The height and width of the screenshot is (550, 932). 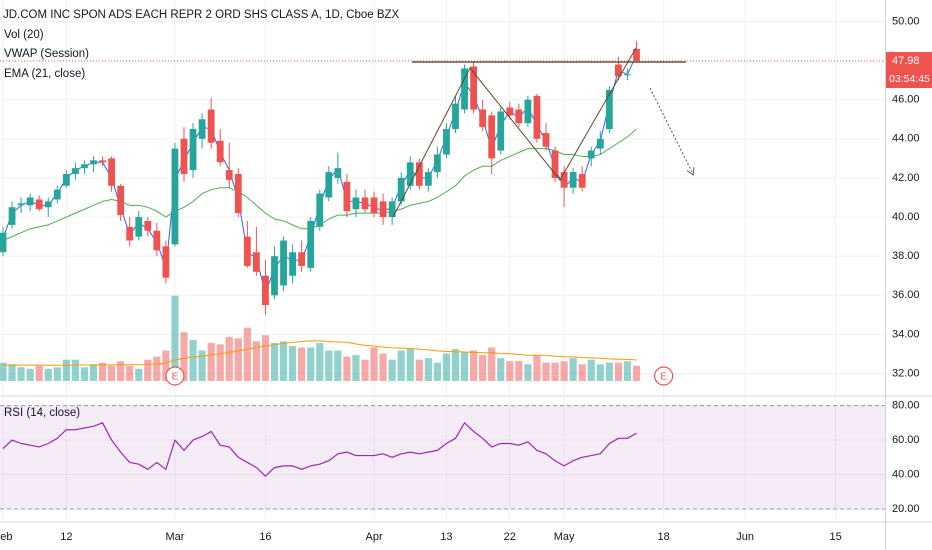 I want to click on y-tick-label: 34.00, so click(x=906, y=334).